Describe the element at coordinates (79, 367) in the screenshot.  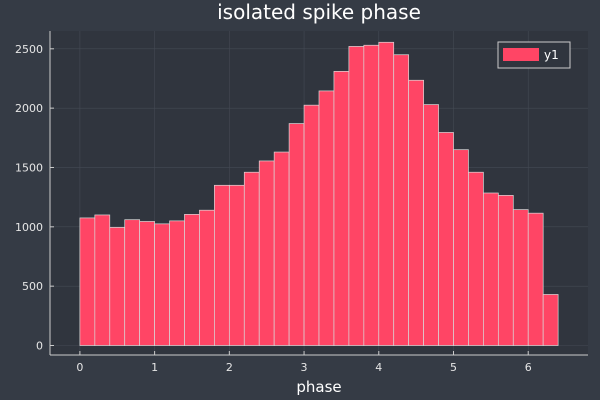
I see `x-tick-label: 0` at that location.